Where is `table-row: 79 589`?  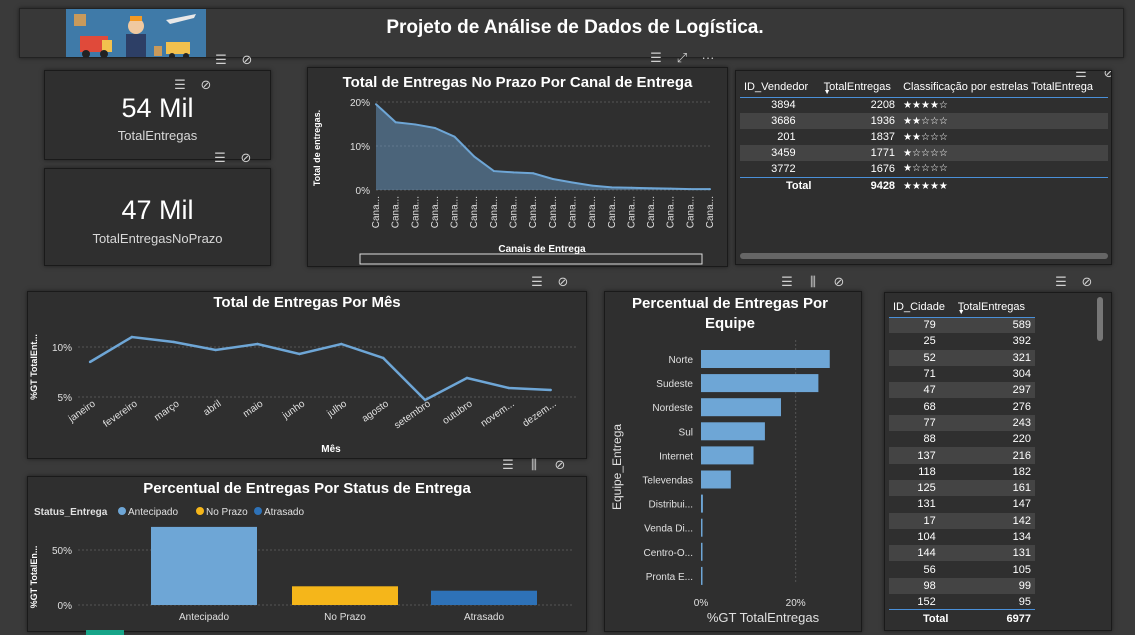
table-row: 79 589 is located at coordinates (962, 325).